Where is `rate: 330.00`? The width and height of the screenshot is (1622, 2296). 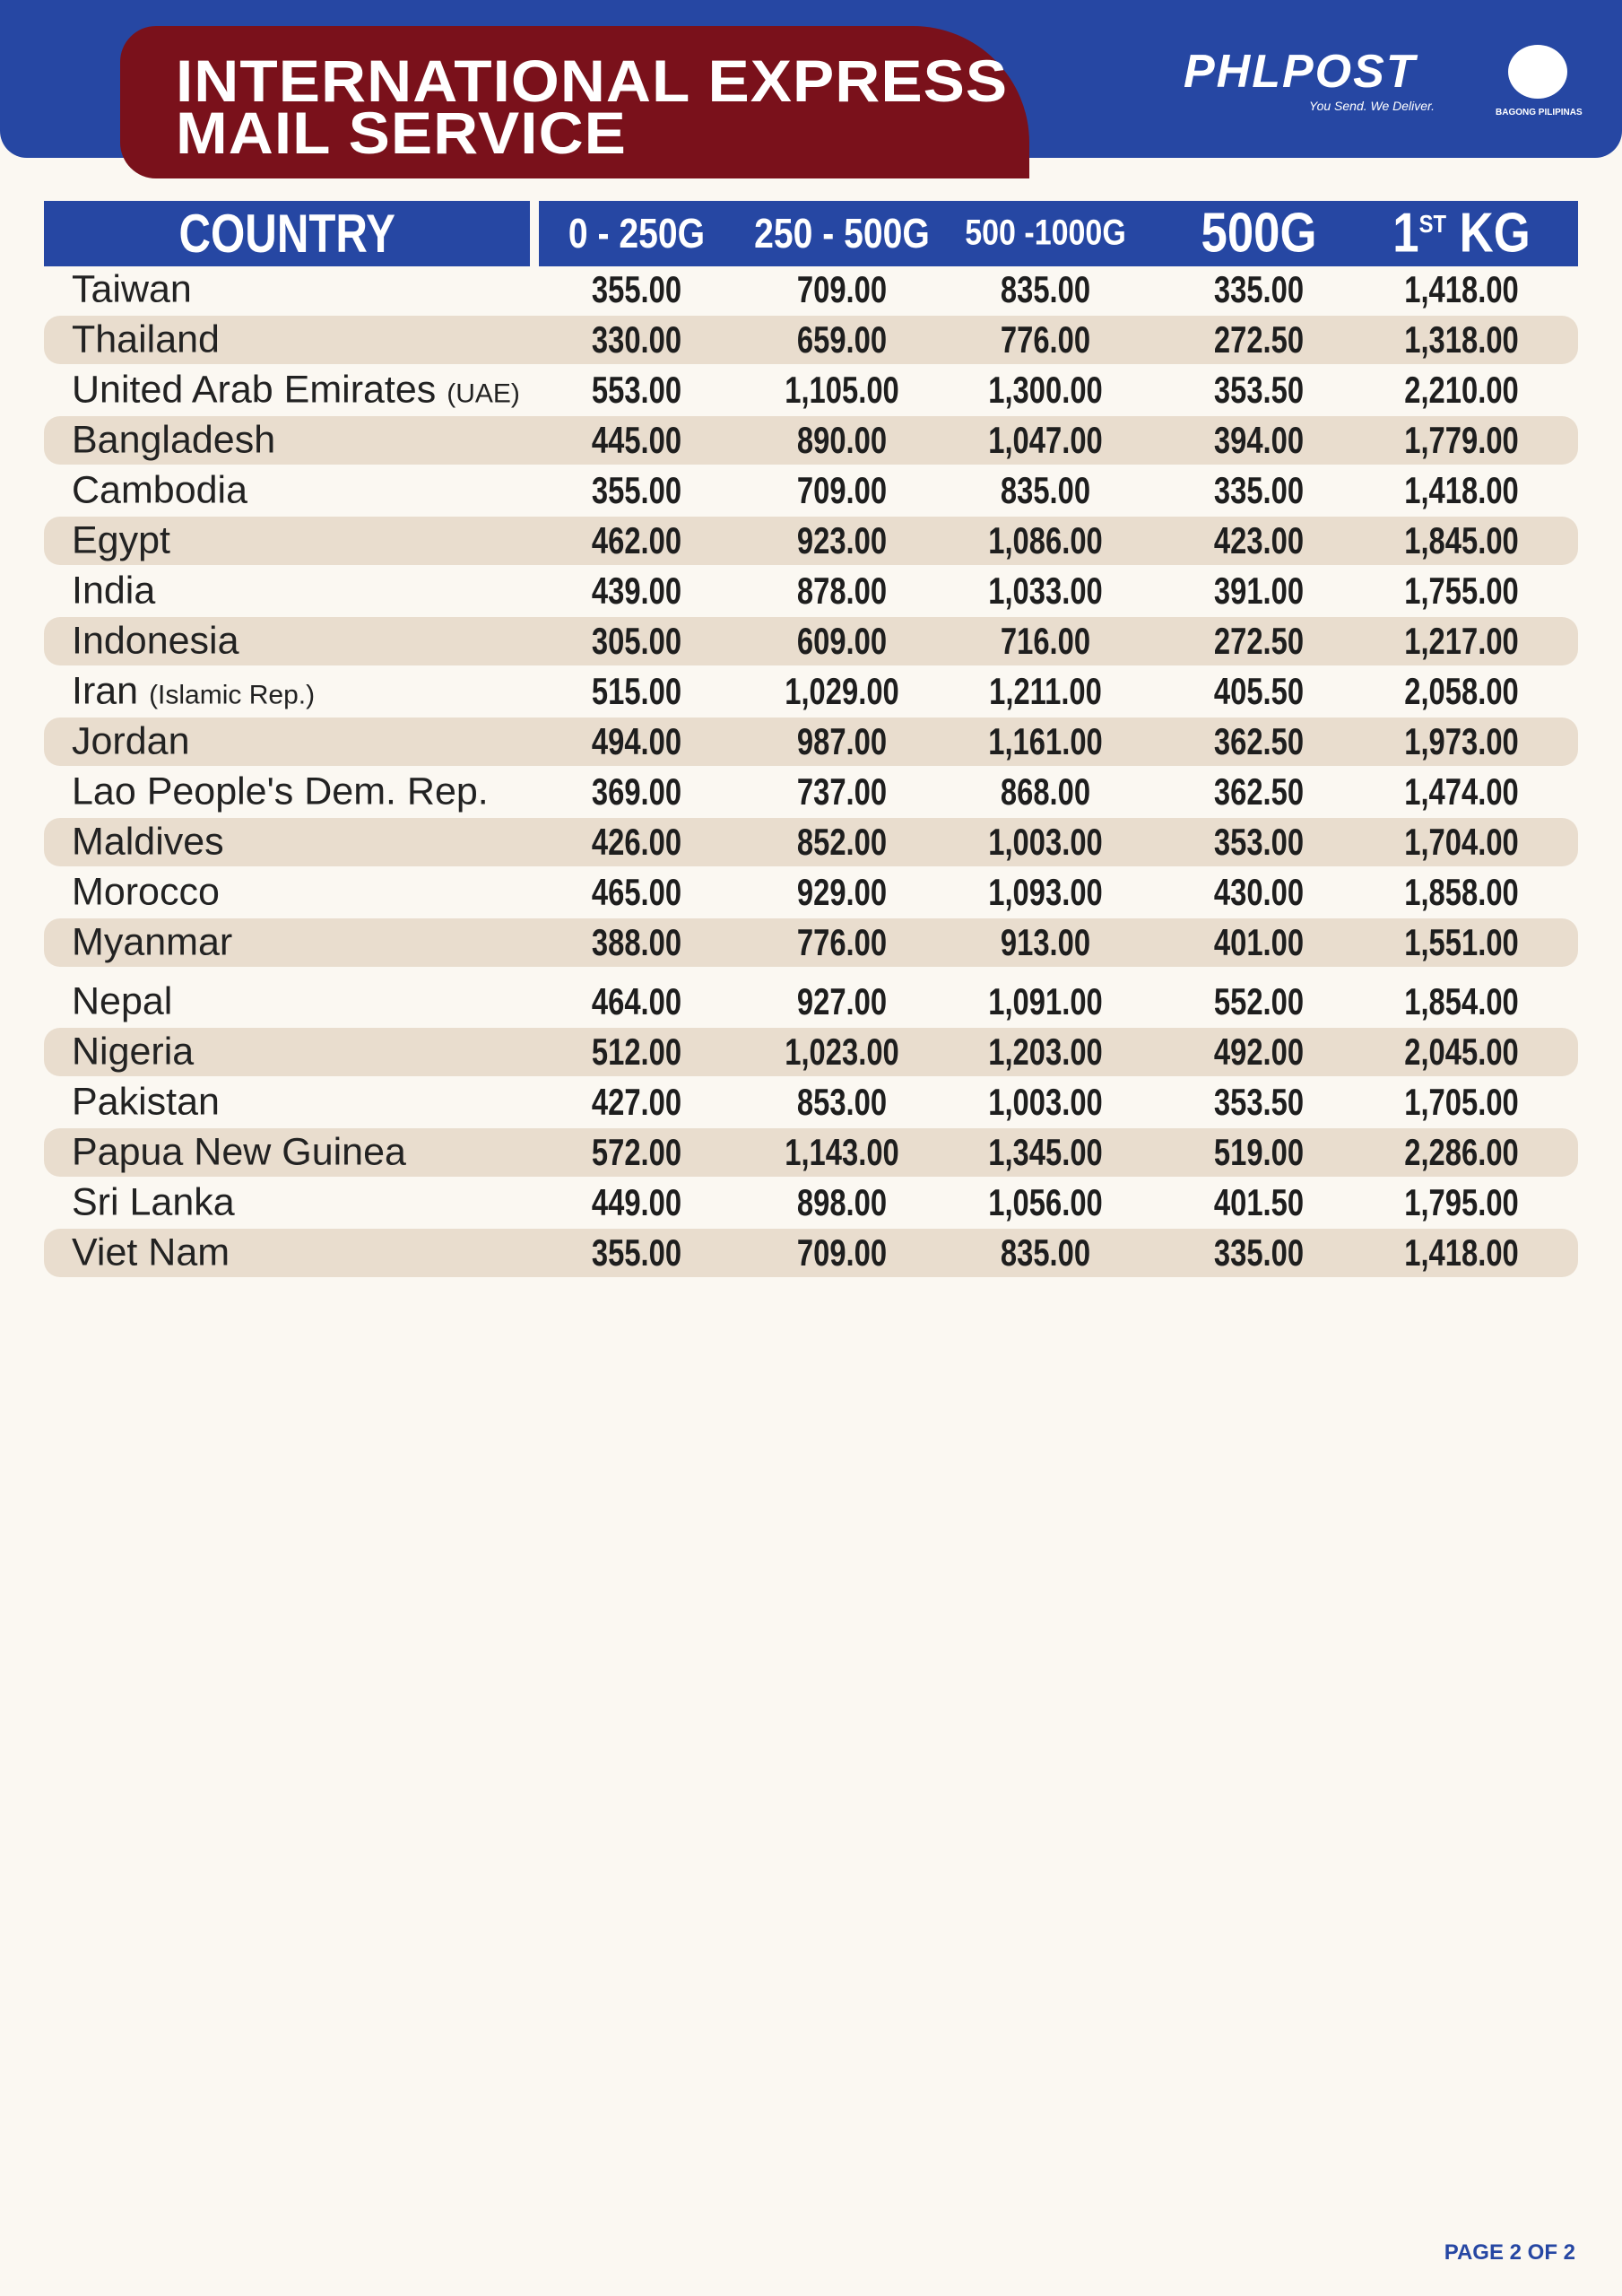 rate: 330.00 is located at coordinates (636, 339).